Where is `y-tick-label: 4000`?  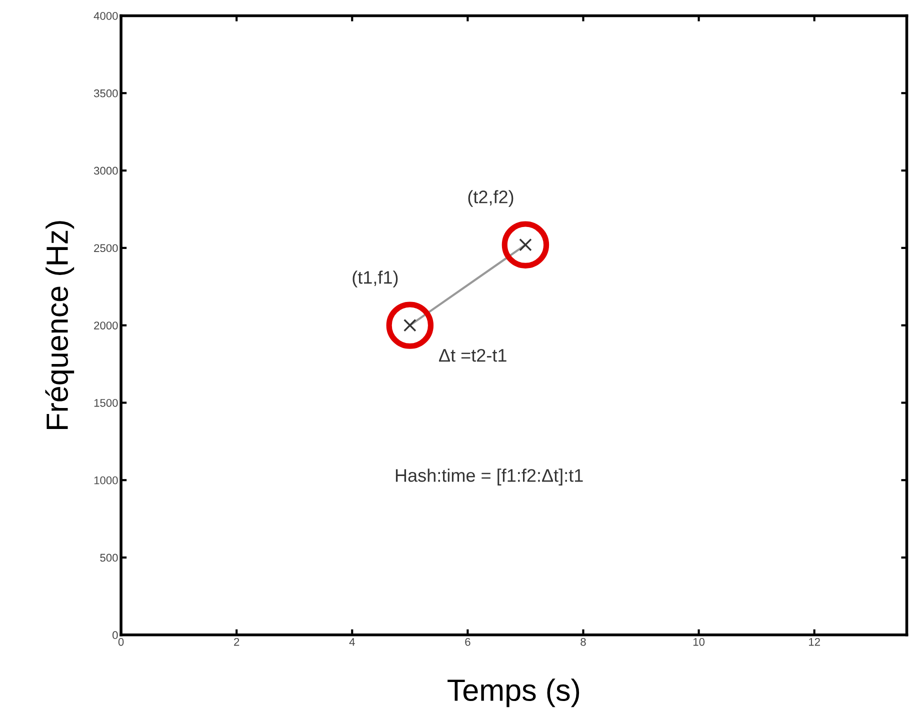
y-tick-label: 4000 is located at coordinates (106, 16).